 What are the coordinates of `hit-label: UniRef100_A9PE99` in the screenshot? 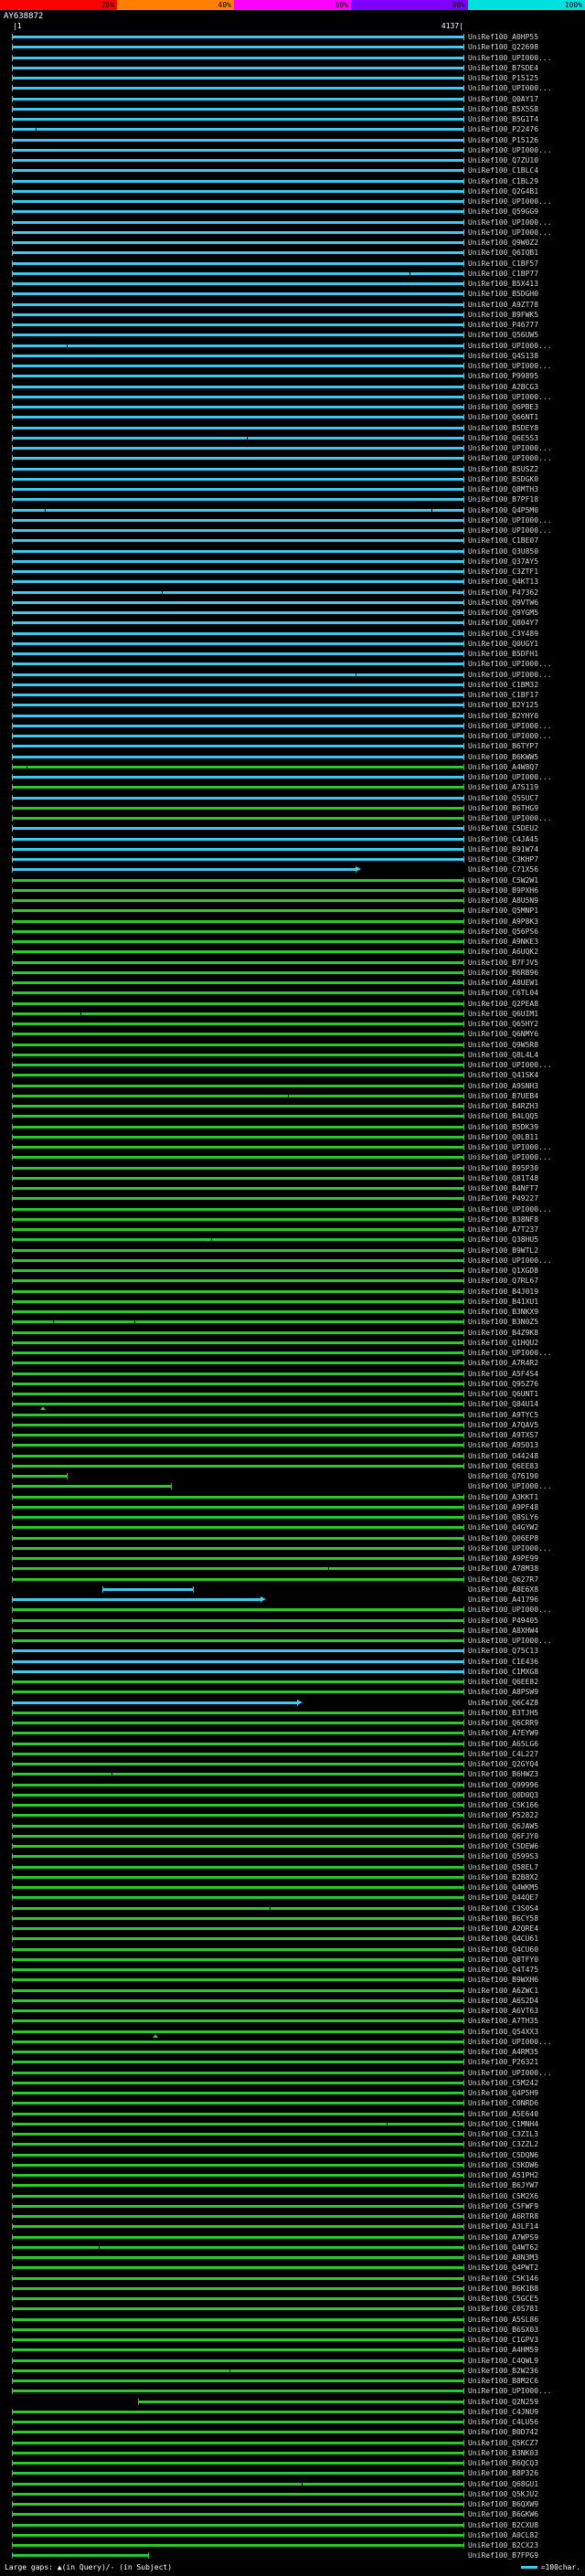 It's located at (504, 1558).